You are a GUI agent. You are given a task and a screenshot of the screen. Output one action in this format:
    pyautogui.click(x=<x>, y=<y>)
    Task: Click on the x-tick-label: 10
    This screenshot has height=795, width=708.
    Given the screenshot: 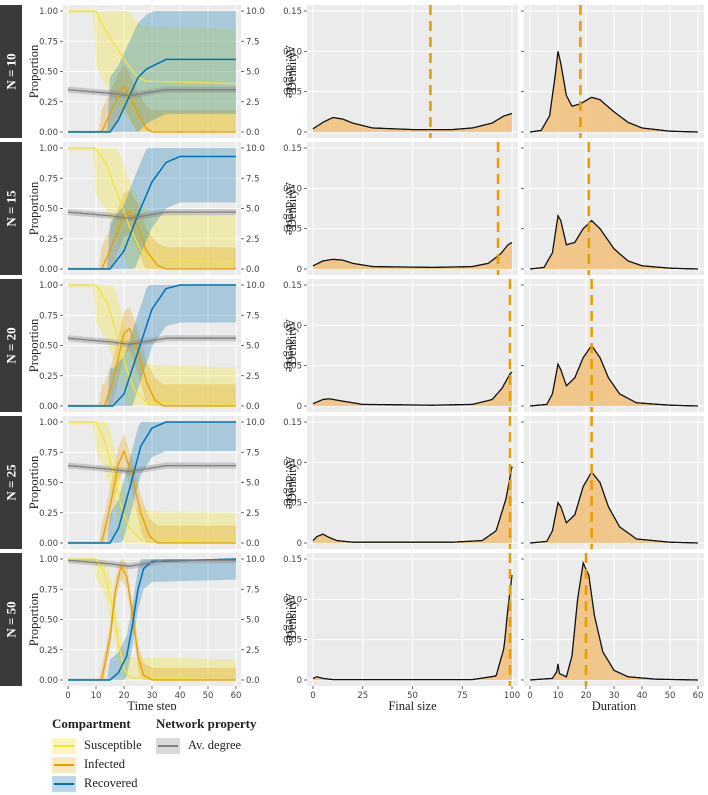 What is the action you would take?
    pyautogui.click(x=96, y=696)
    